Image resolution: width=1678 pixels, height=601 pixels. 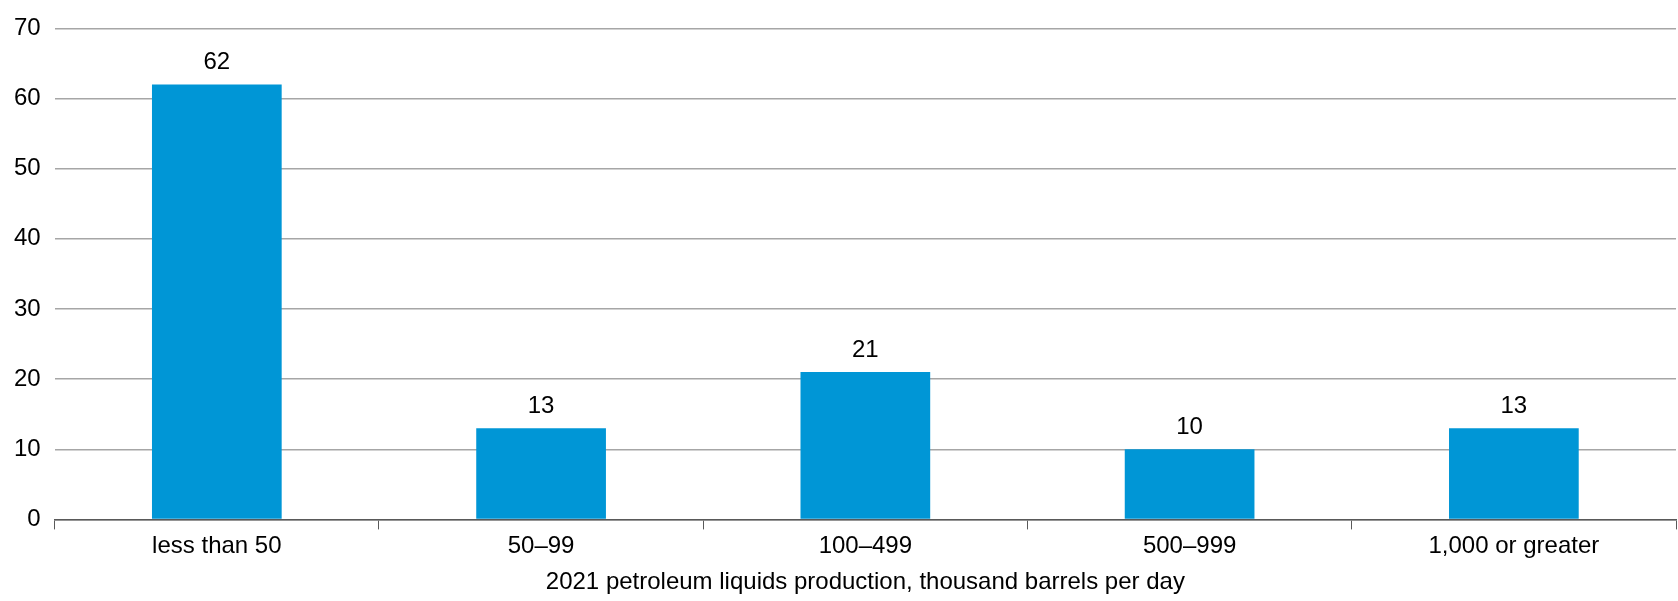 I want to click on y-tick-label: 50, so click(x=27, y=167).